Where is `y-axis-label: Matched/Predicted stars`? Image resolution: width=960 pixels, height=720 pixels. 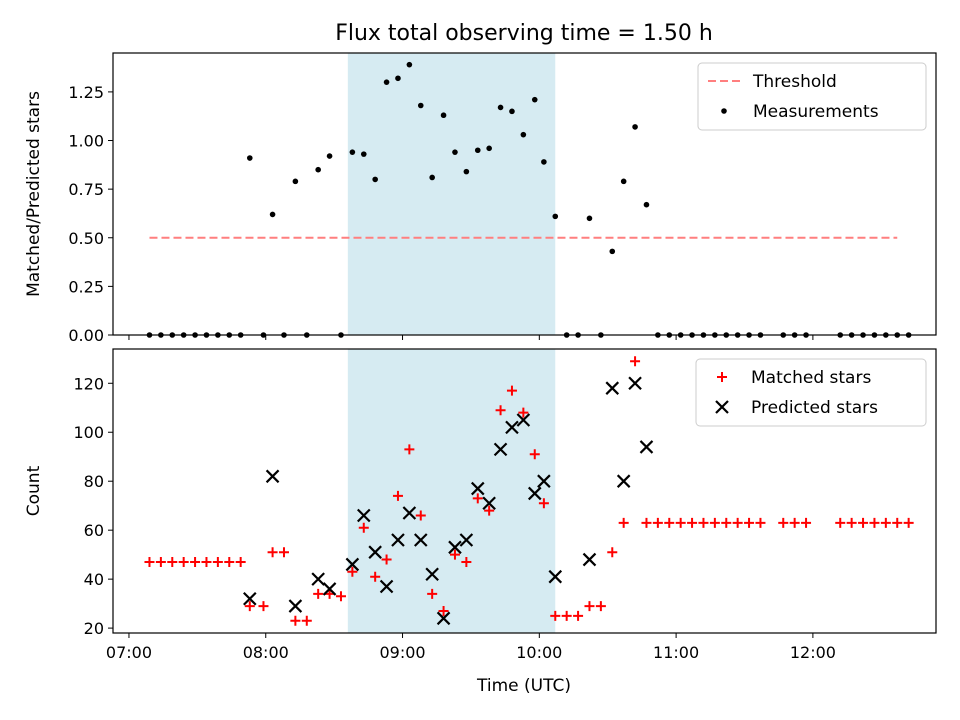 y-axis-label: Matched/Predicted stars is located at coordinates (34, 194).